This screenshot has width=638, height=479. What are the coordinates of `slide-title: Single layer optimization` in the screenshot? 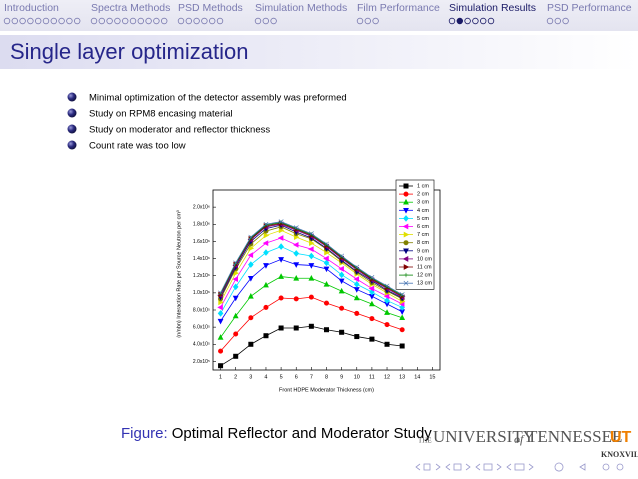 It's located at (129, 51).